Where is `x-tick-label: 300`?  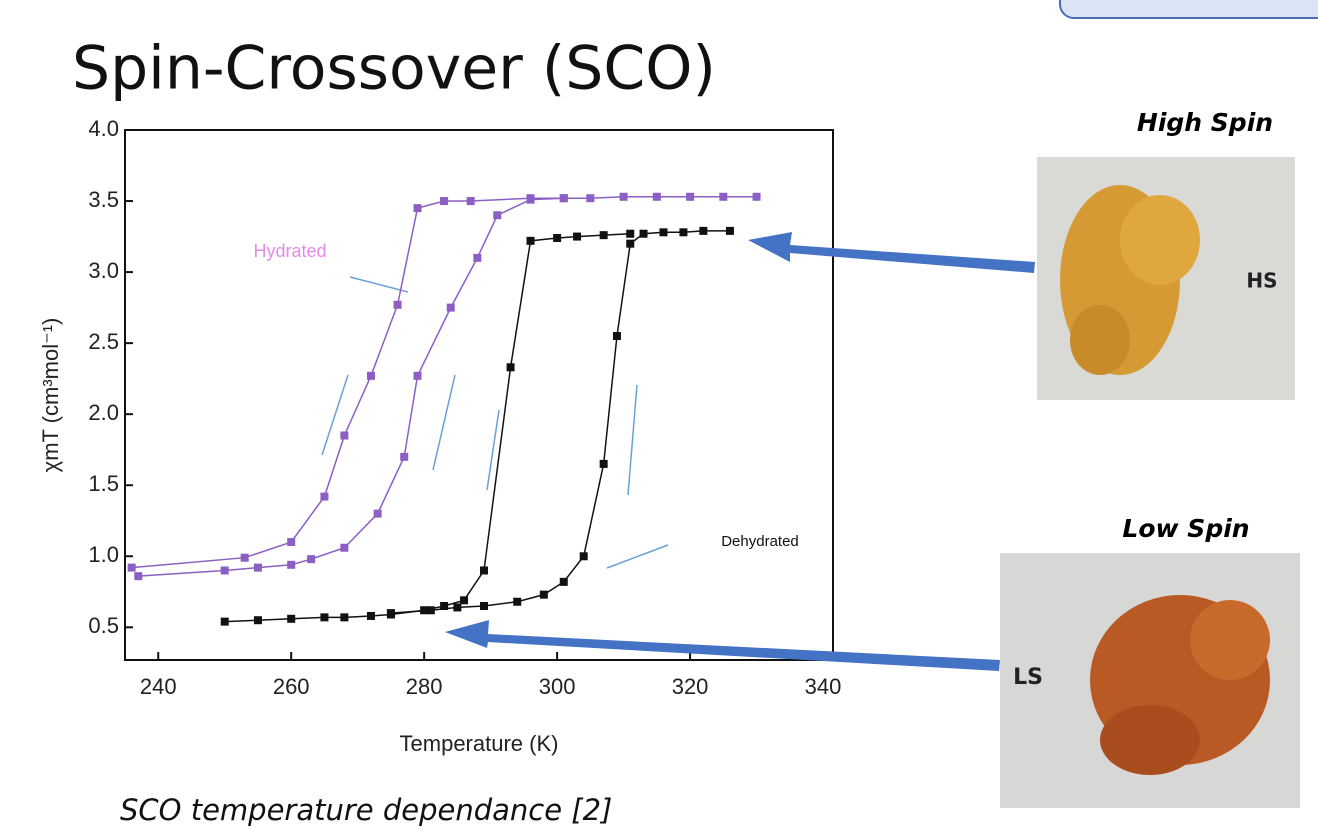
x-tick-label: 300 is located at coordinates (557, 686).